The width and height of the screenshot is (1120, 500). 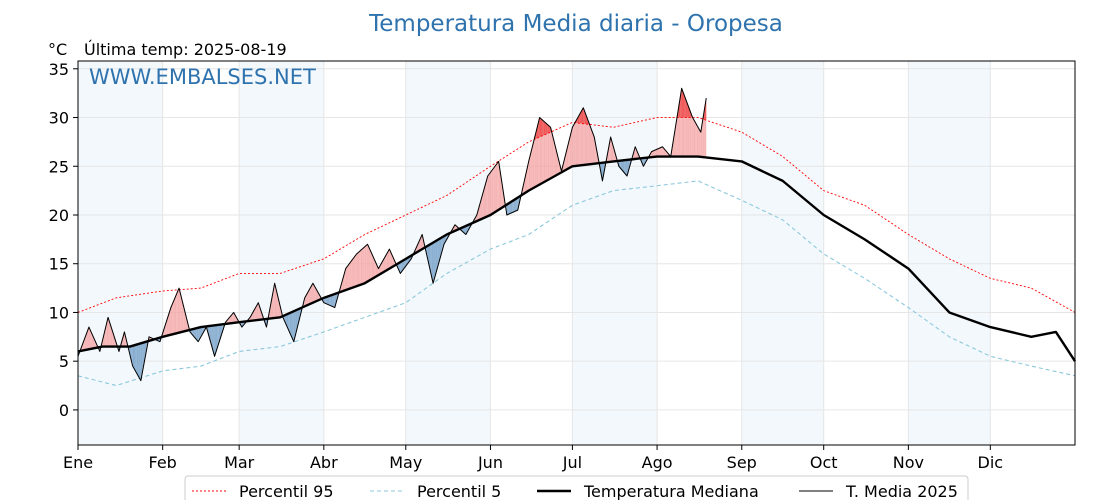 What do you see at coordinates (59, 312) in the screenshot?
I see `y-tick-label: 10` at bounding box center [59, 312].